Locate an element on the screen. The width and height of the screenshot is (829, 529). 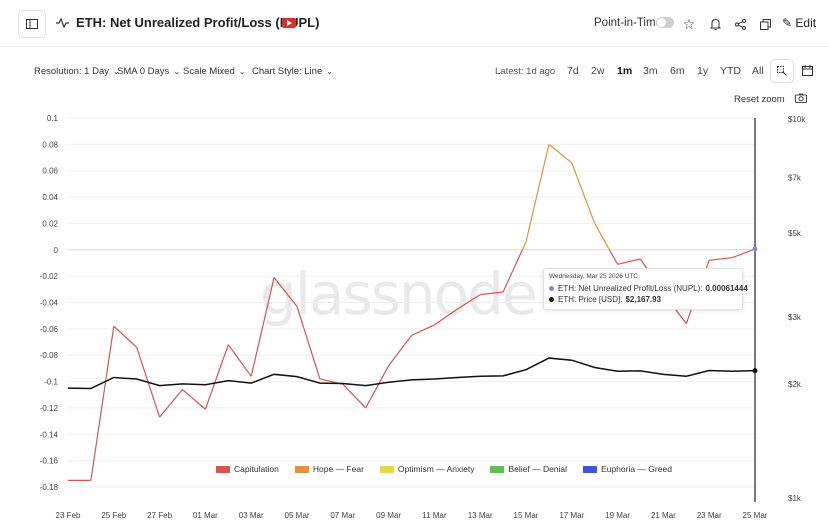
y-left-tick-label: 0.1 is located at coordinates (53, 118).